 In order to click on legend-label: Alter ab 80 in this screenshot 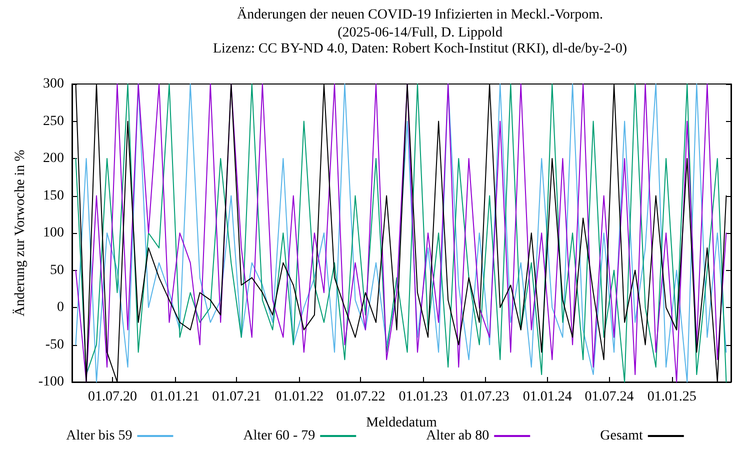, I will do `click(458, 436)`.